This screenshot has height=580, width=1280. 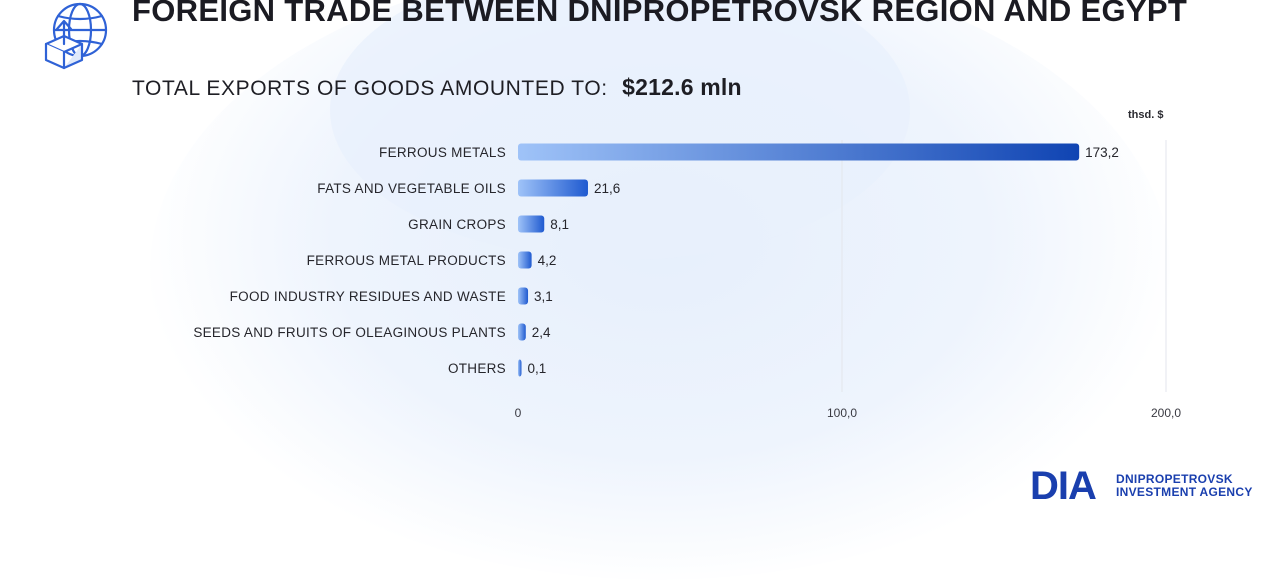 What do you see at coordinates (1063, 486) in the screenshot?
I see `logo-mark: DIA` at bounding box center [1063, 486].